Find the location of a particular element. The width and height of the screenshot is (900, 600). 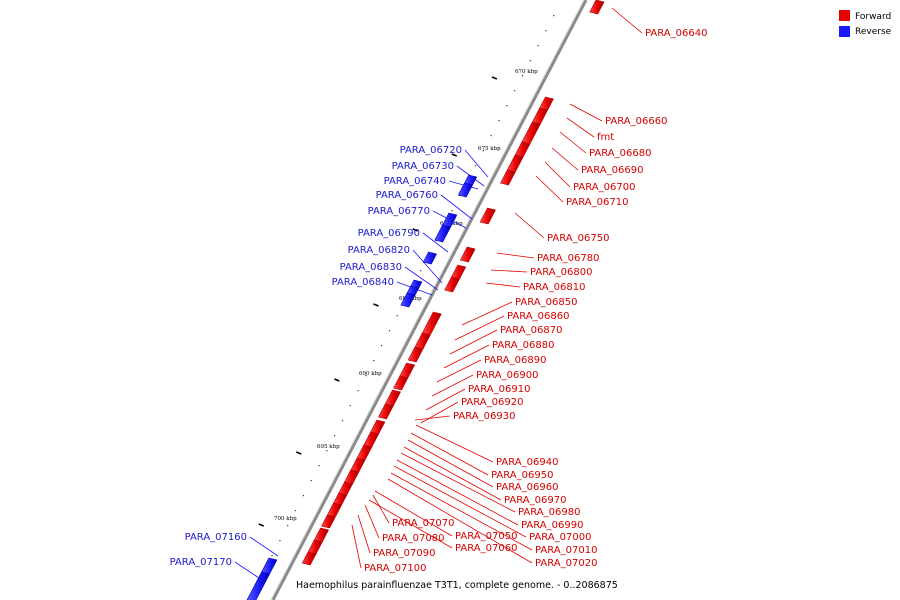

gene-label: PARA_06690 is located at coordinates (612, 170).